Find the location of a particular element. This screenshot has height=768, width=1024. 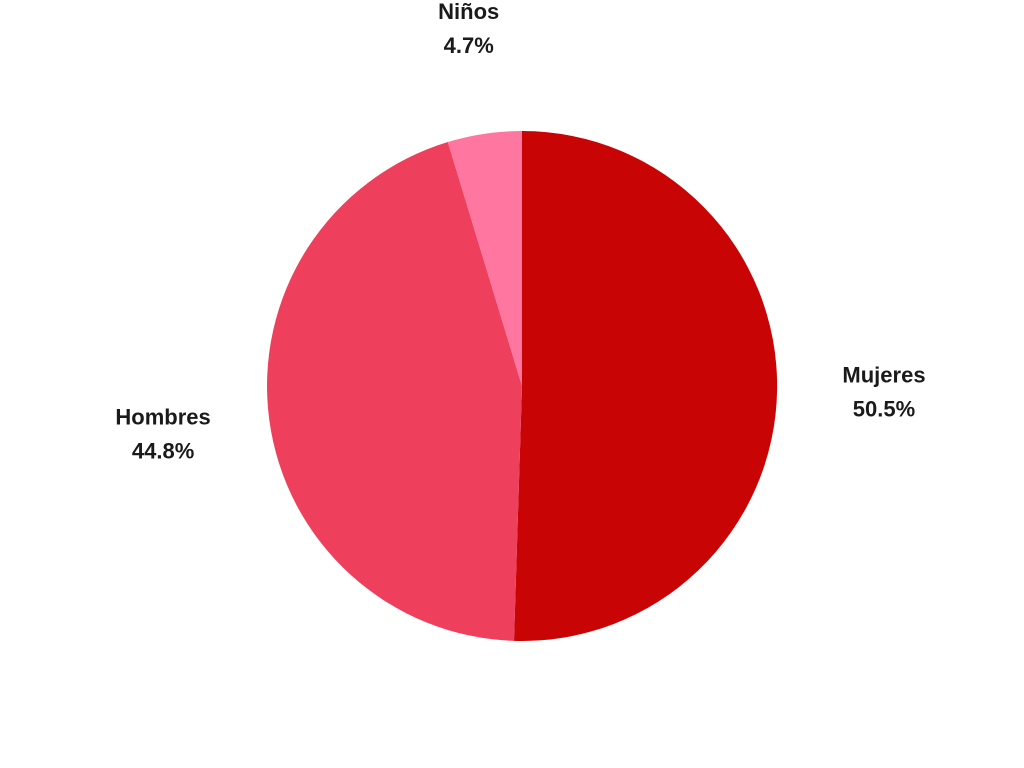

pie-label-value: 44.8% is located at coordinates (163, 451).